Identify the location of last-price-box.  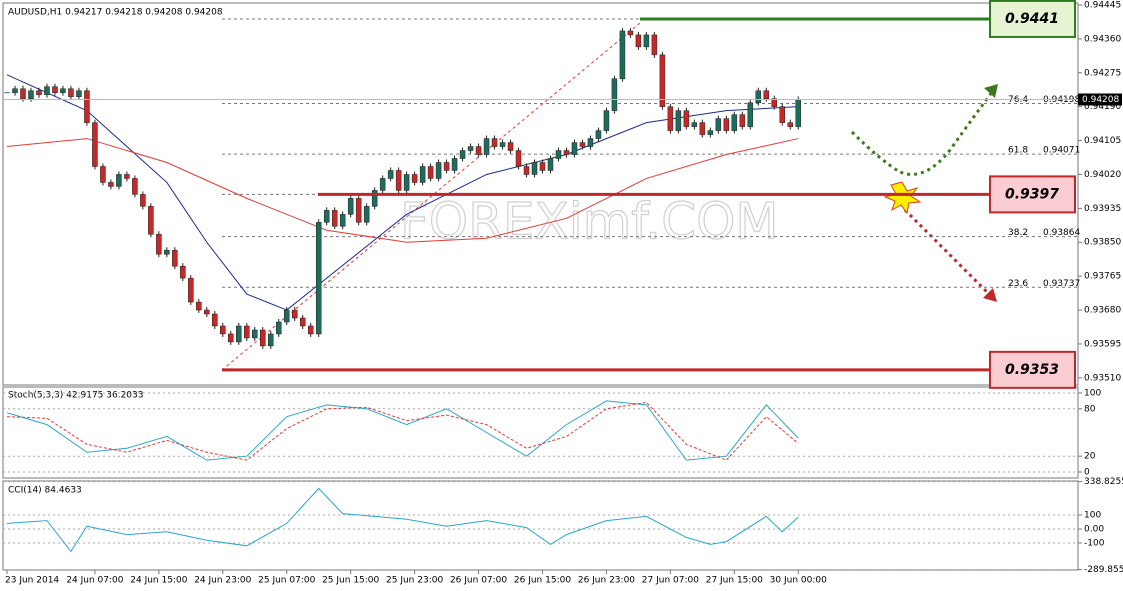
(1100, 99).